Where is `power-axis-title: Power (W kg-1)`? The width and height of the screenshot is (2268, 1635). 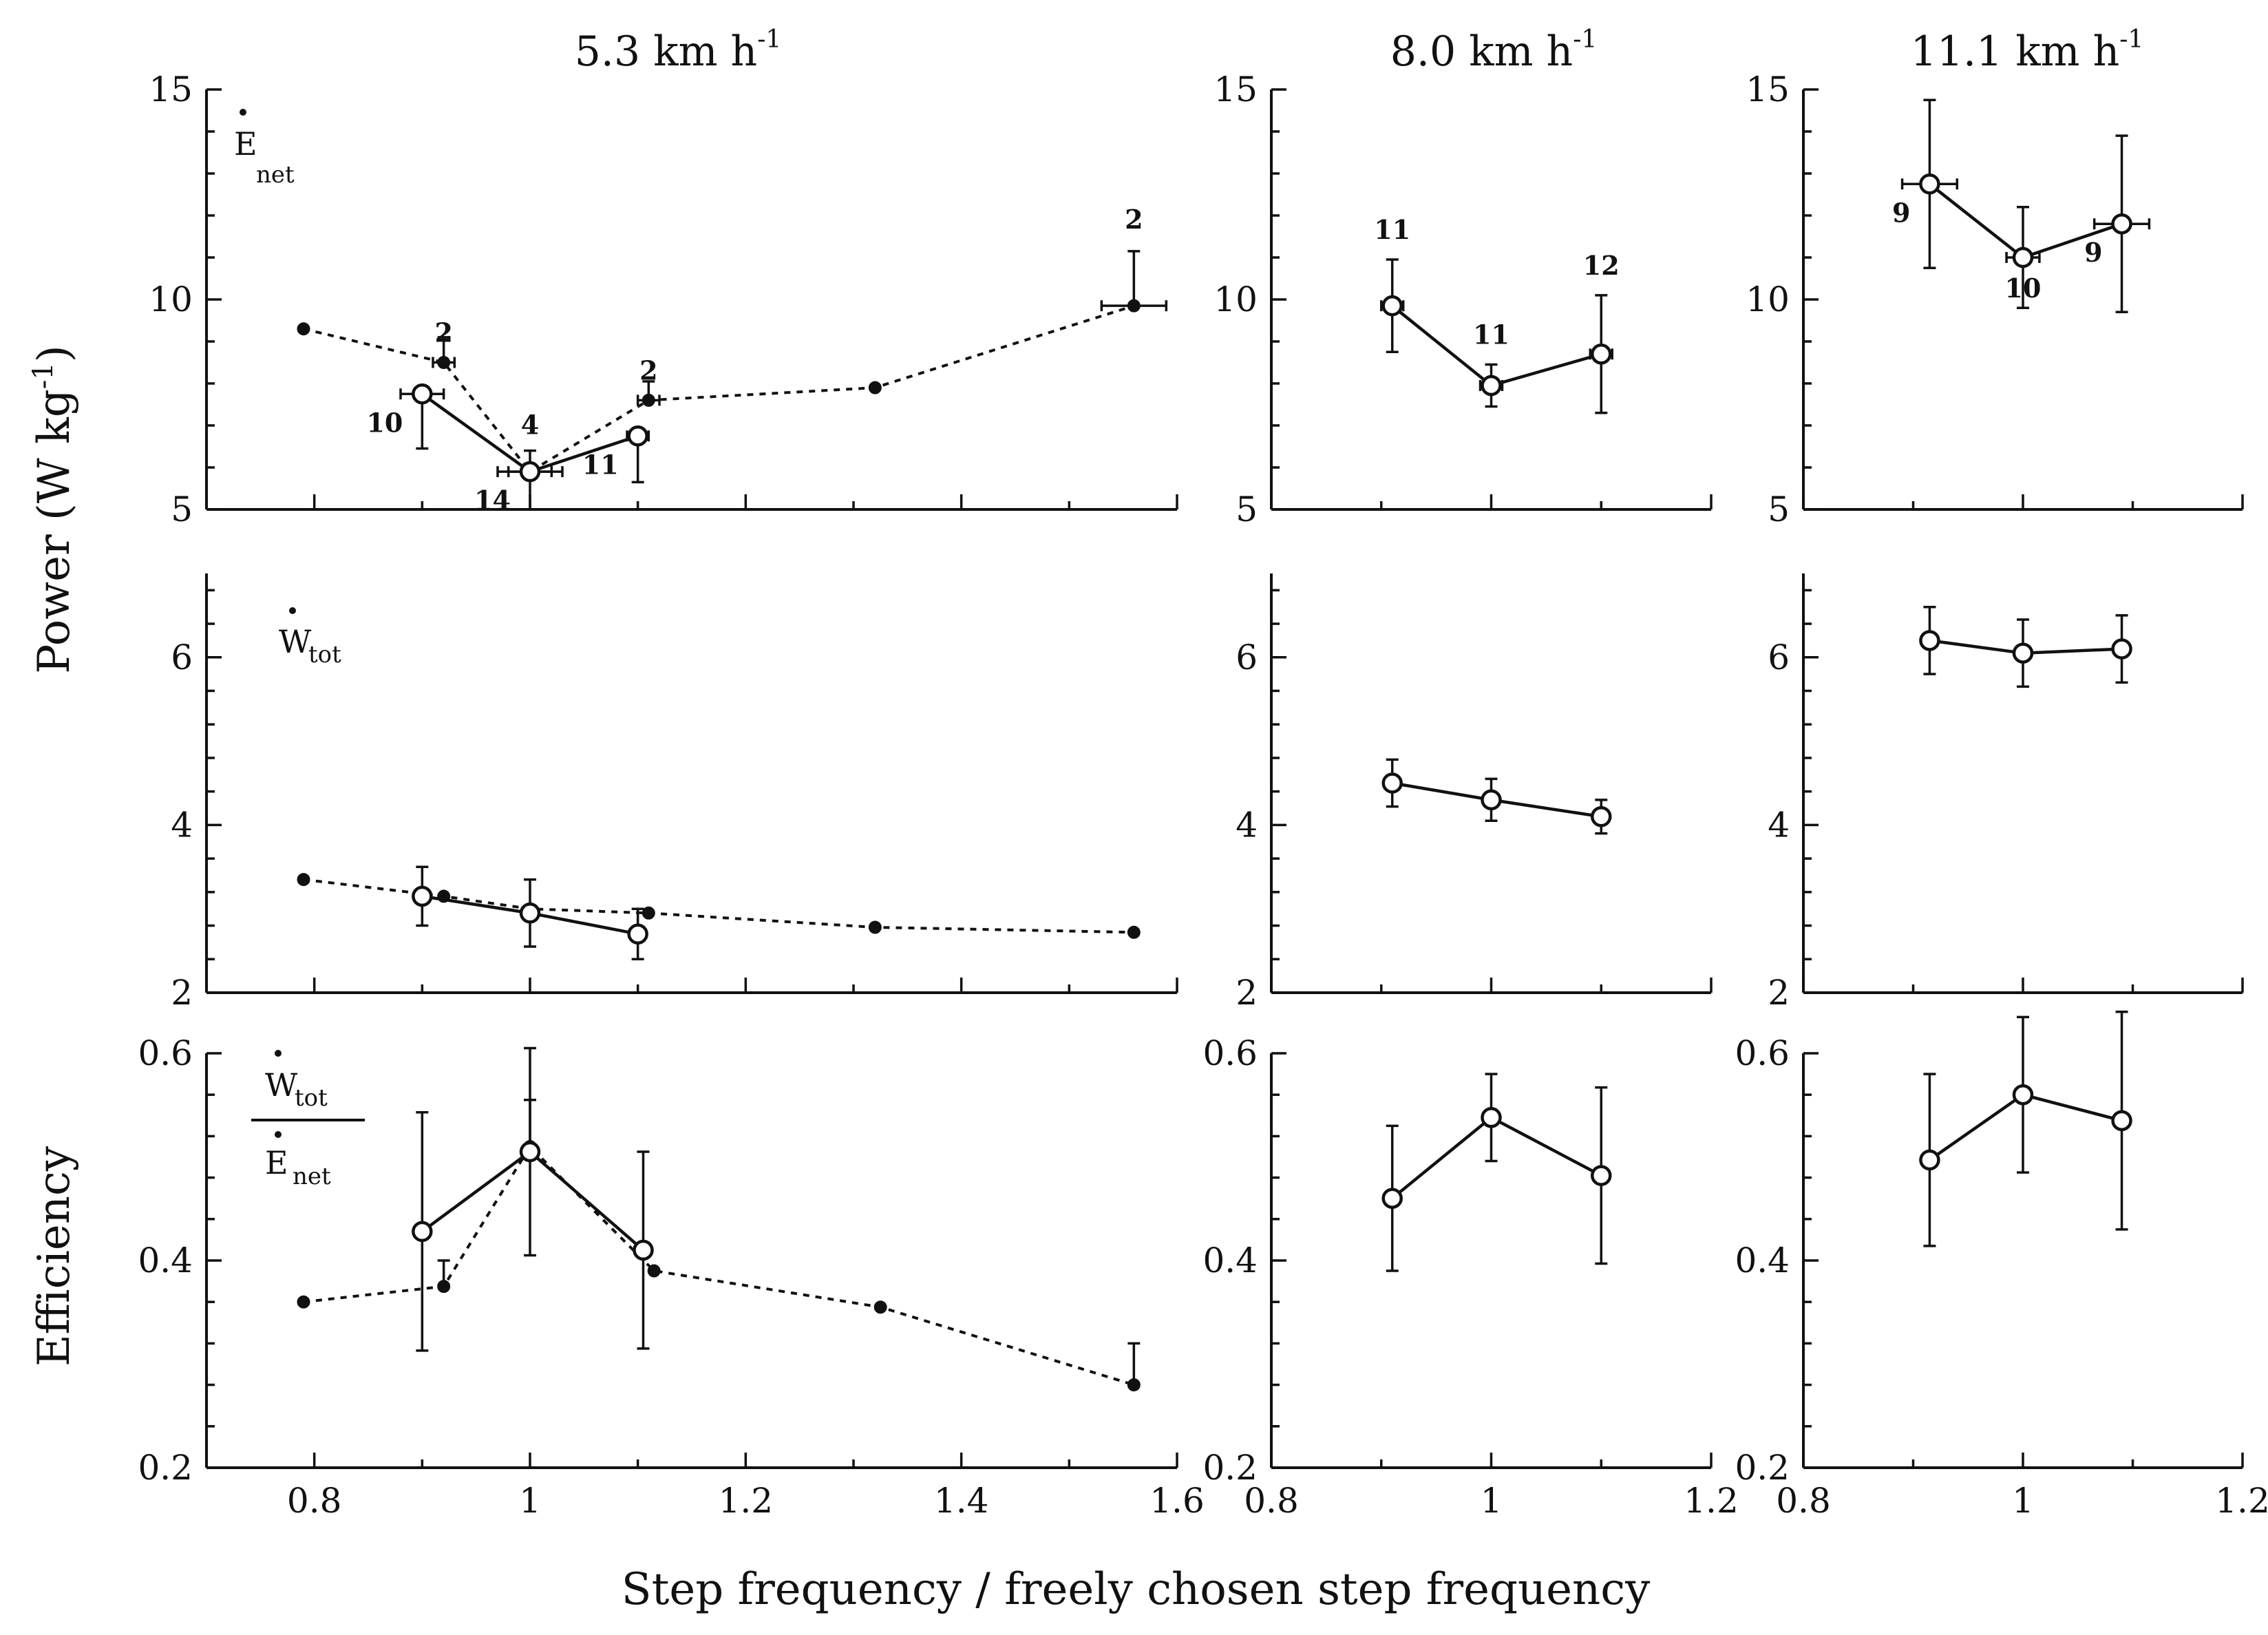
power-axis-title: Power (W kg-1) is located at coordinates (54, 509).